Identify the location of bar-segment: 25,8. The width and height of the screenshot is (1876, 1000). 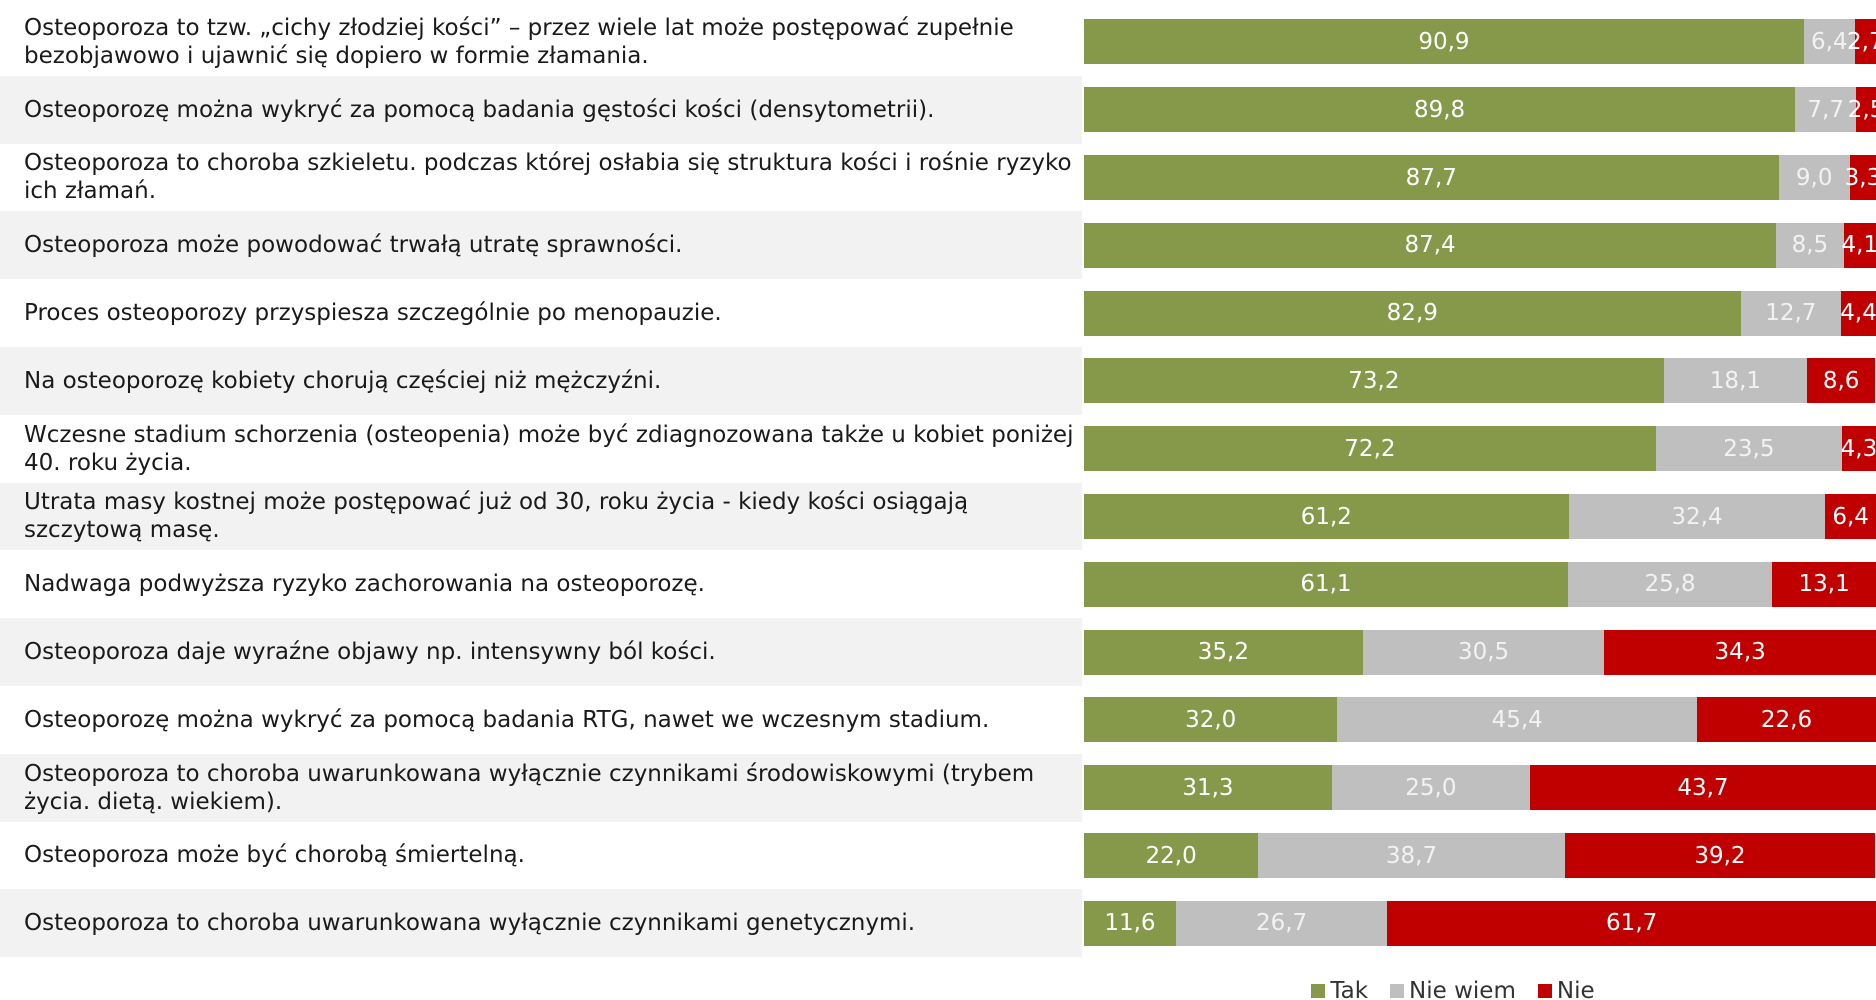
(1670, 584).